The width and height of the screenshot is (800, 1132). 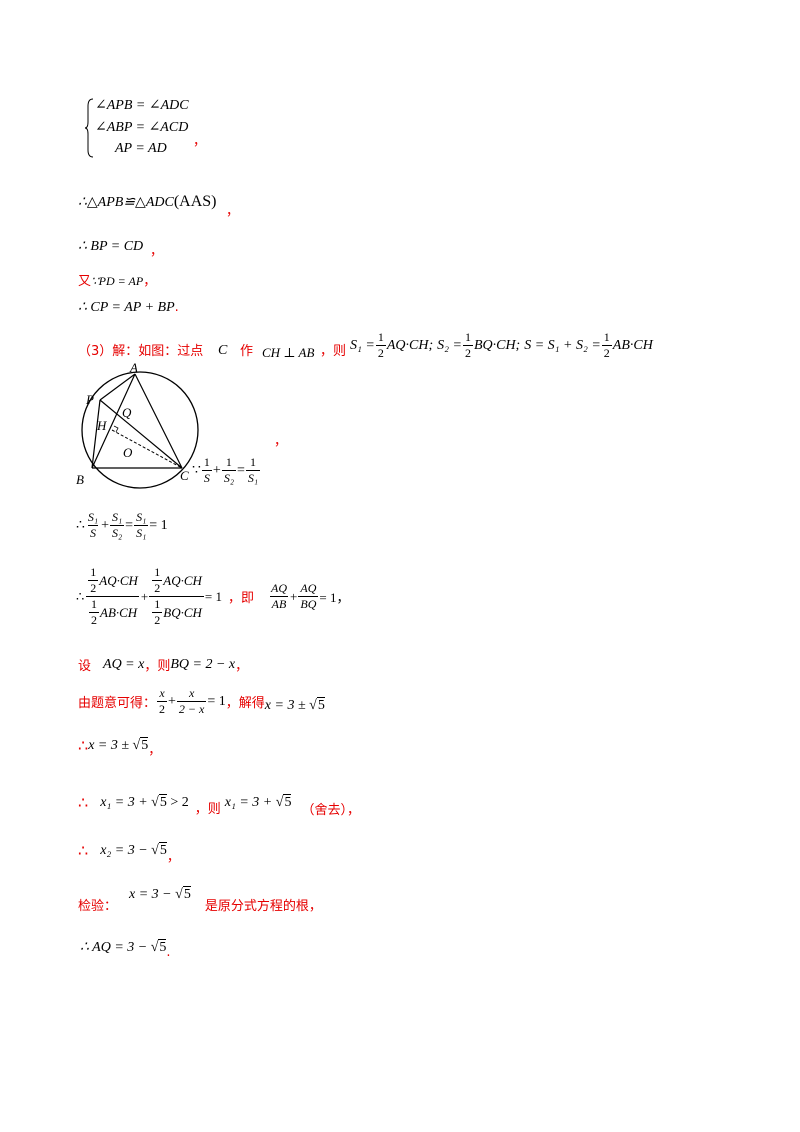 What do you see at coordinates (281, 441) in the screenshot?
I see `figure-comma: ，` at bounding box center [281, 441].